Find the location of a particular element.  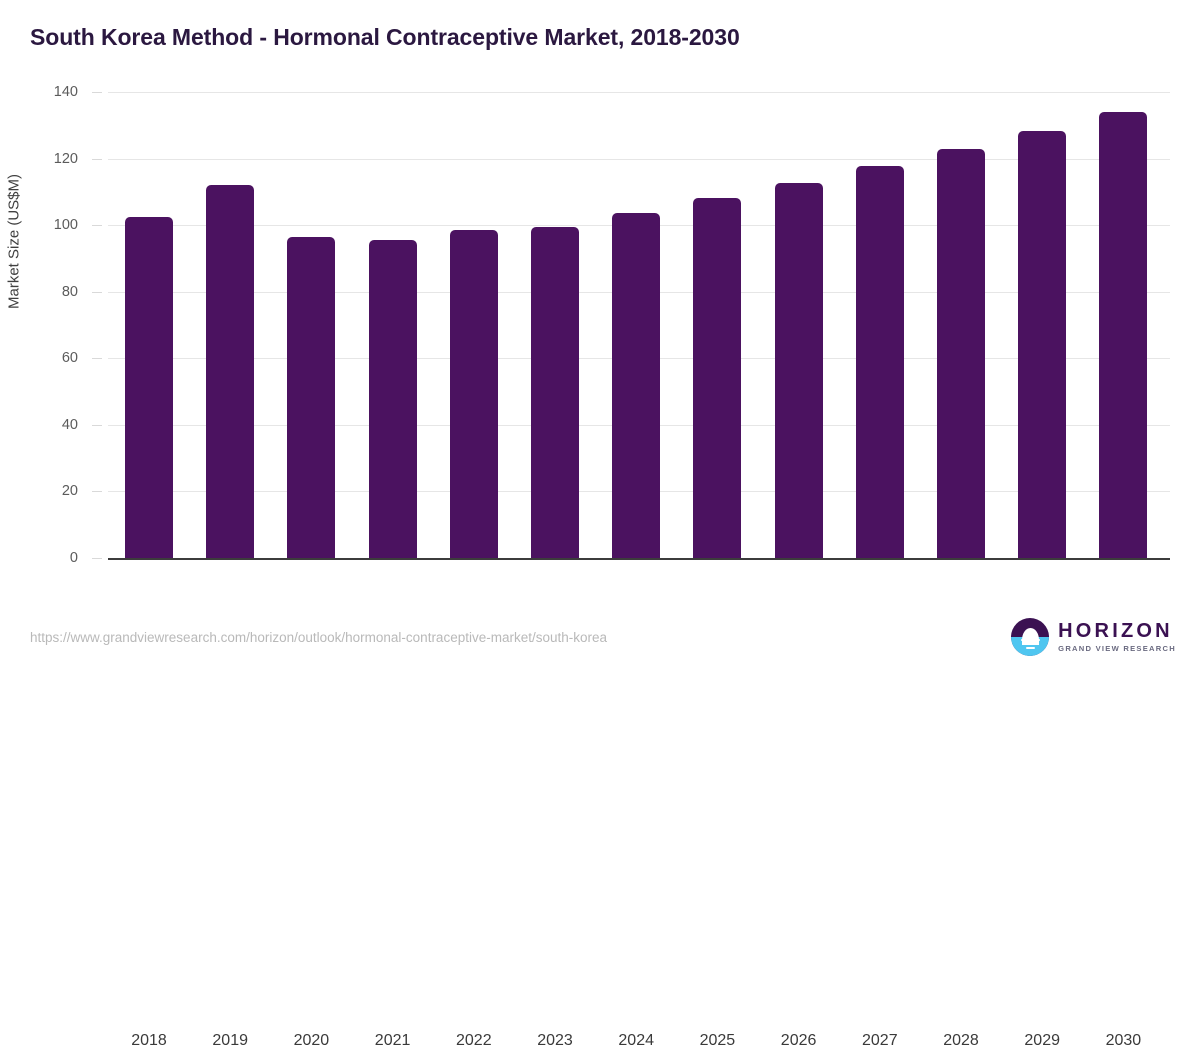

x-tick-label: 2025 is located at coordinates (717, 1040).